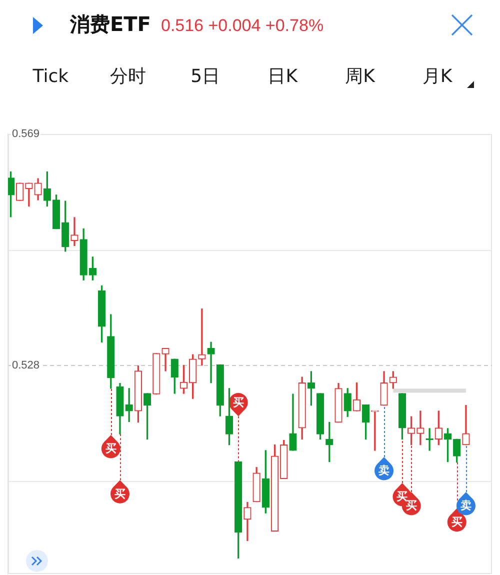 The height and width of the screenshot is (575, 500). What do you see at coordinates (110, 24) in the screenshot?
I see `chart-title: 消费ETF` at bounding box center [110, 24].